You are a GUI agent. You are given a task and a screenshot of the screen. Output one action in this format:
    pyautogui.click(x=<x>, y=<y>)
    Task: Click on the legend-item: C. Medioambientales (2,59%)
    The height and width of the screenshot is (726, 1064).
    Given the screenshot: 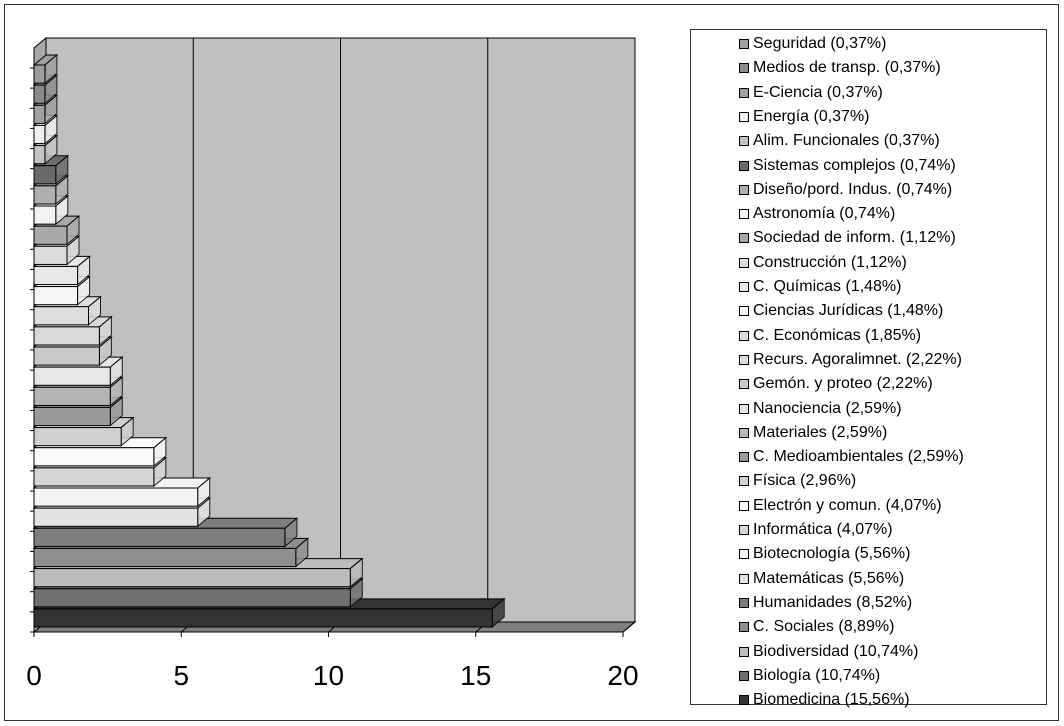 What is the action you would take?
    pyautogui.click(x=851, y=457)
    